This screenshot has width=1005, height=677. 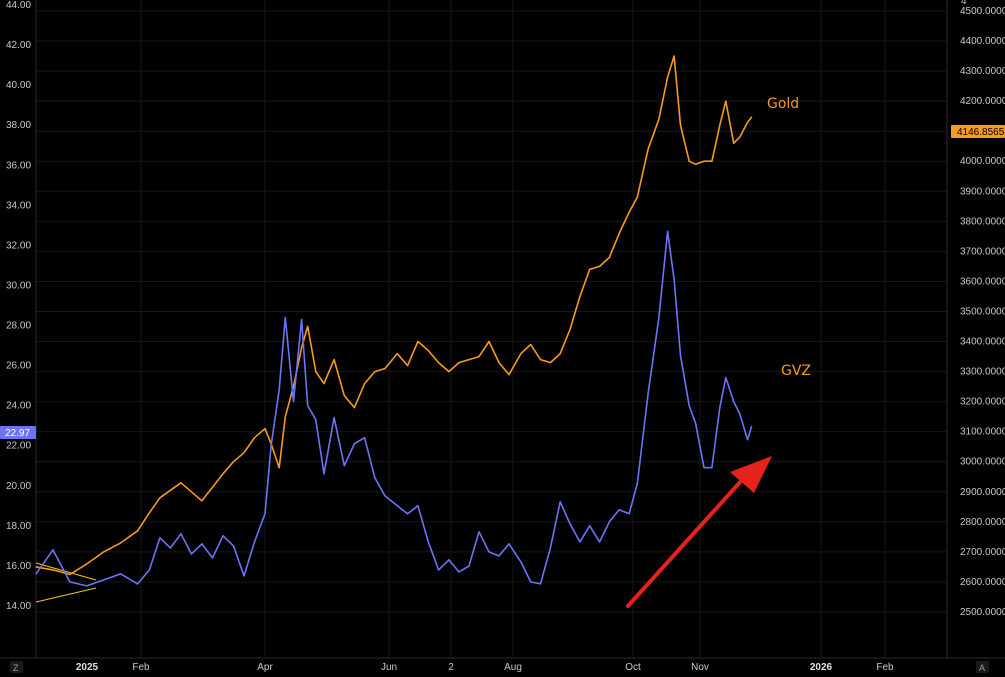 What do you see at coordinates (700, 667) in the screenshot?
I see `time-axis-tick-label: Nov` at bounding box center [700, 667].